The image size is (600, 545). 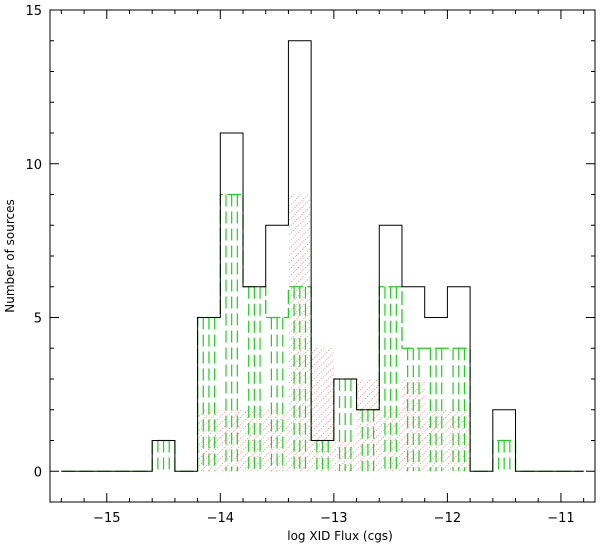 What do you see at coordinates (38, 472) in the screenshot?
I see `y-tick-label: 0` at bounding box center [38, 472].